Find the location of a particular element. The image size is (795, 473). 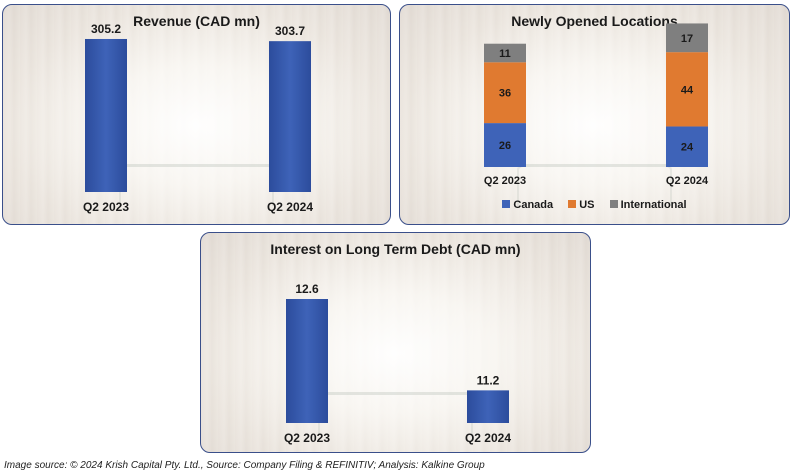

legend-swatch-international is located at coordinates (613, 204).